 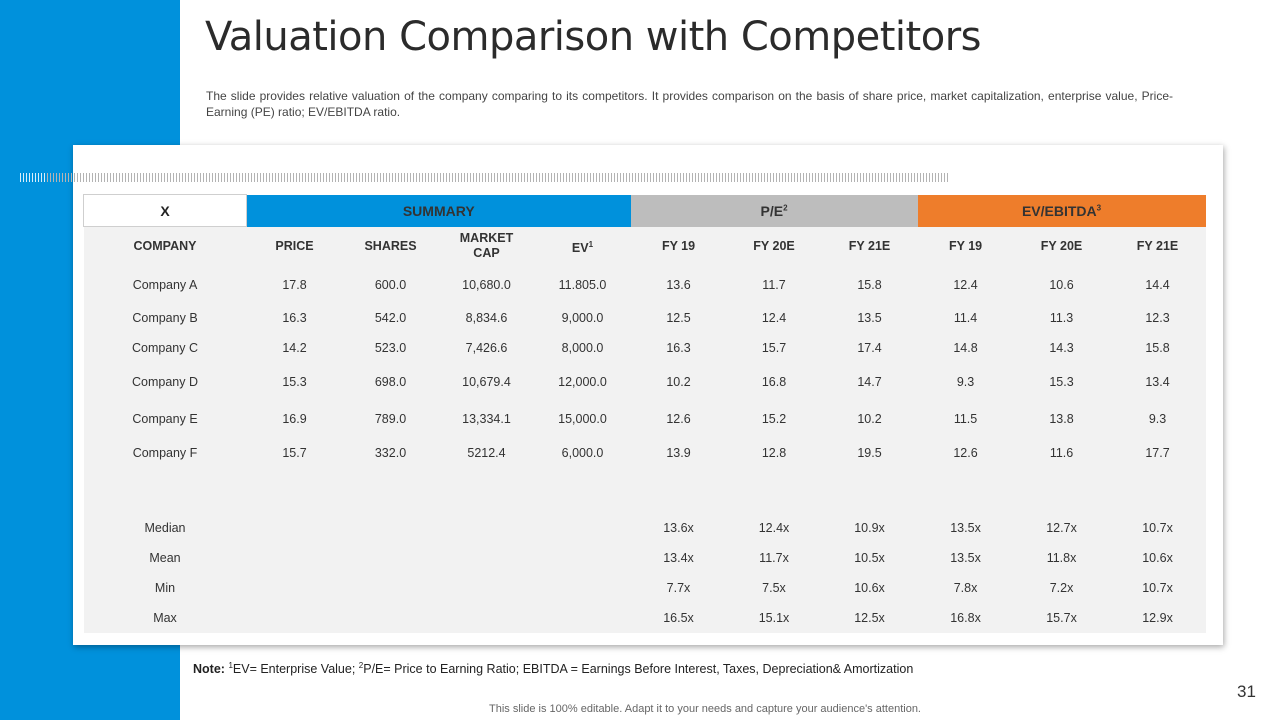 I want to click on group-header-ev-ebitda: EV/EBITDA3, so click(x=1061, y=210).